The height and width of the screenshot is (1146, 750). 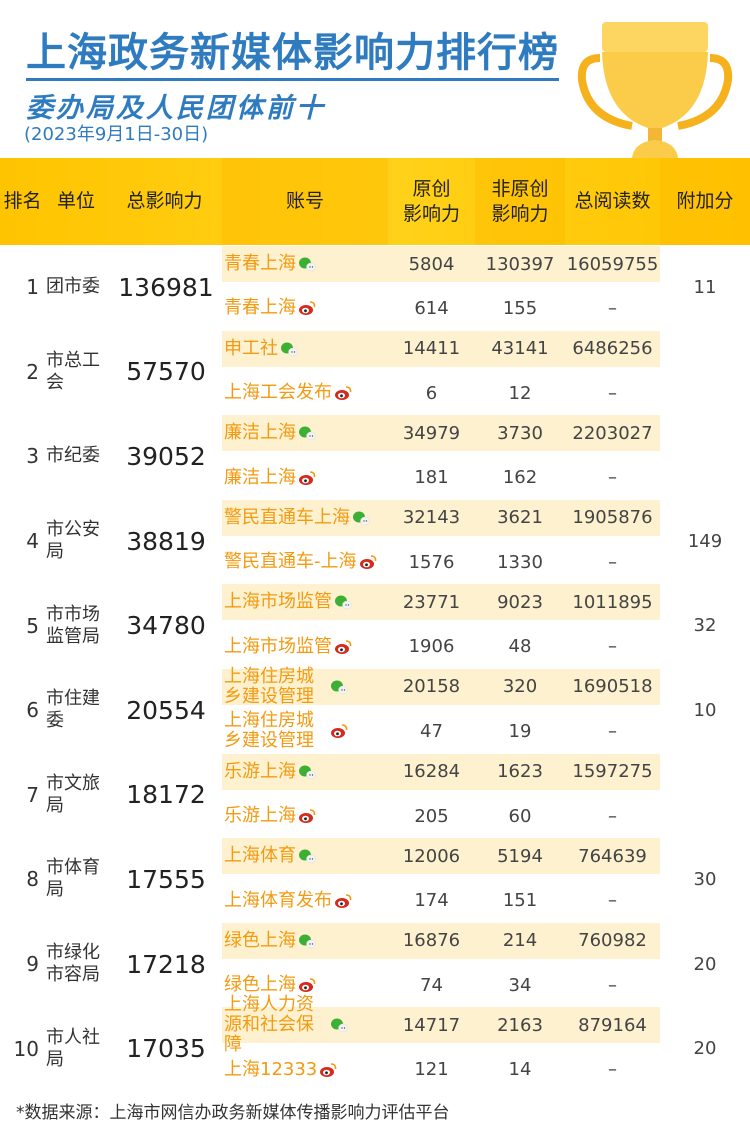 I want to click on total-influence-cell: 34780, so click(x=166, y=626).